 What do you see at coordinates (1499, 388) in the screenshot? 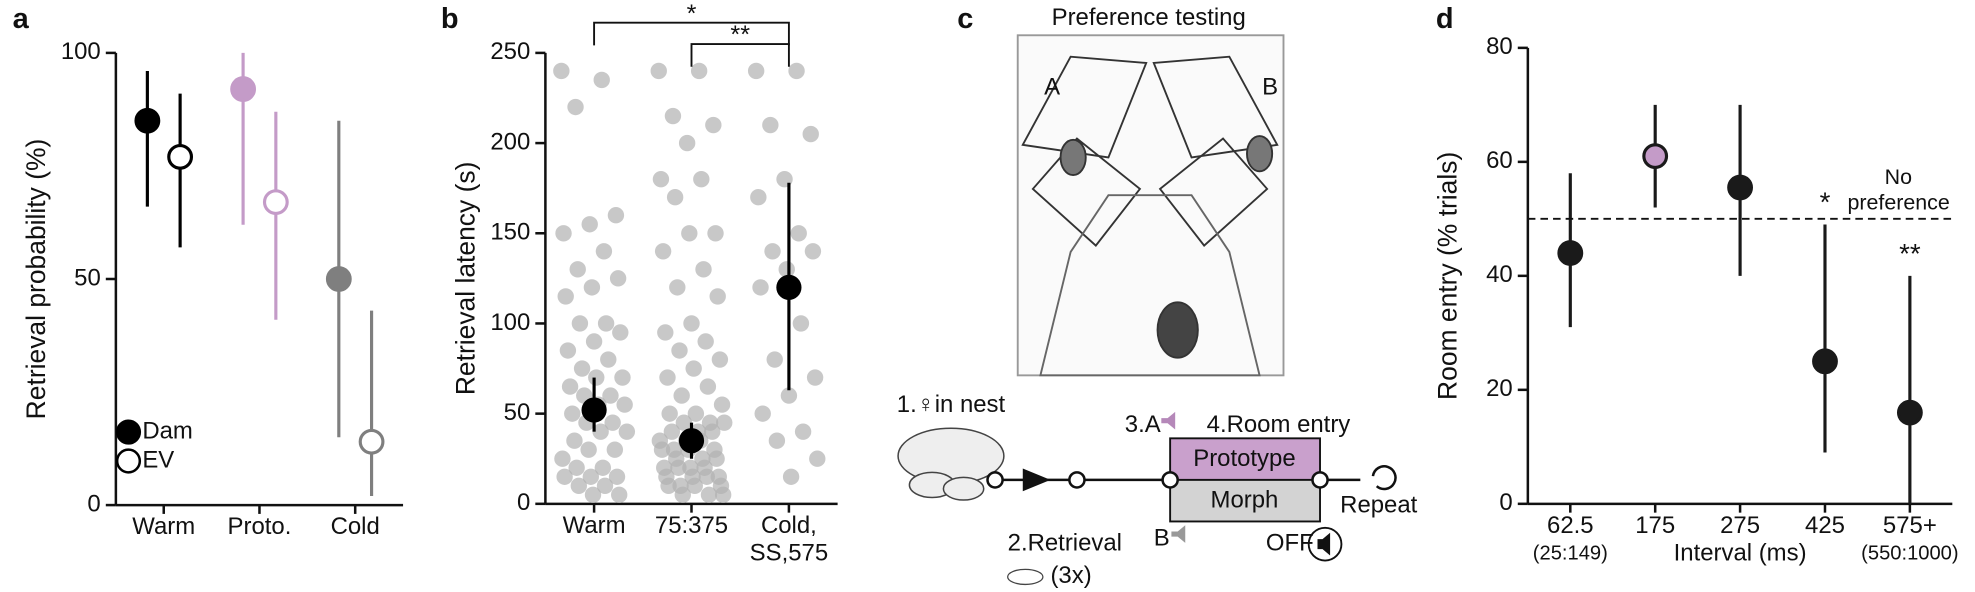
I see `y-tick-label: 20` at bounding box center [1499, 388].